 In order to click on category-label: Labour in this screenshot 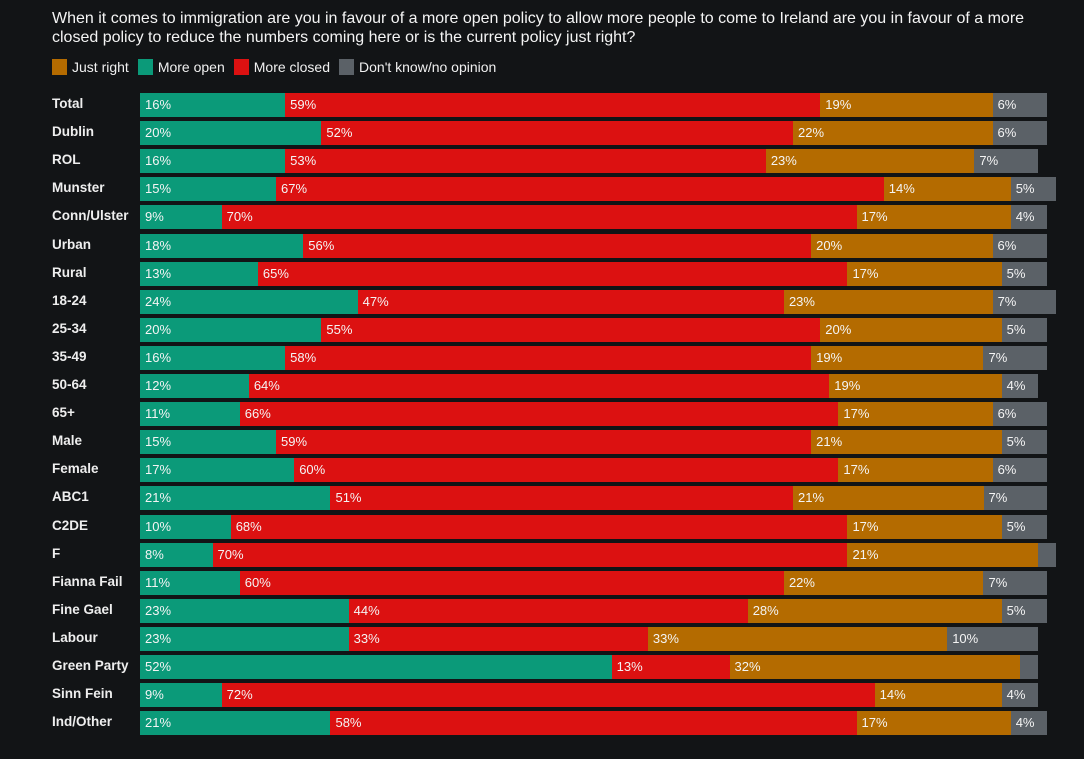, I will do `click(75, 637)`.